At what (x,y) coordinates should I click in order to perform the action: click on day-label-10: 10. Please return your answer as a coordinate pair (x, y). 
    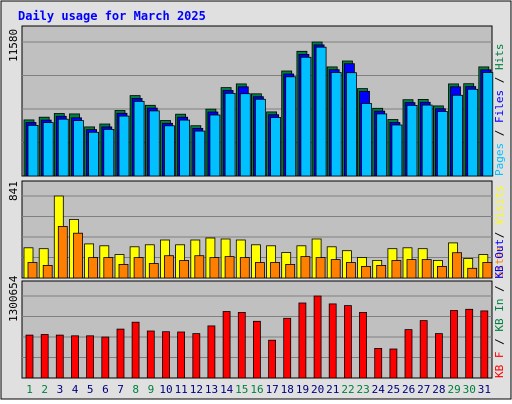
    Looking at the image, I should click on (165, 389).